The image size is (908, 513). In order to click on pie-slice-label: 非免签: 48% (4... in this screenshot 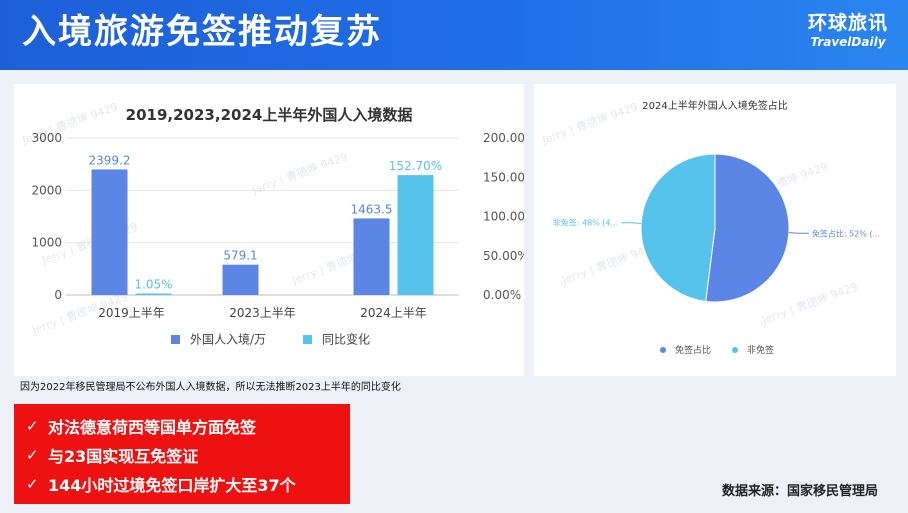, I will do `click(585, 223)`.